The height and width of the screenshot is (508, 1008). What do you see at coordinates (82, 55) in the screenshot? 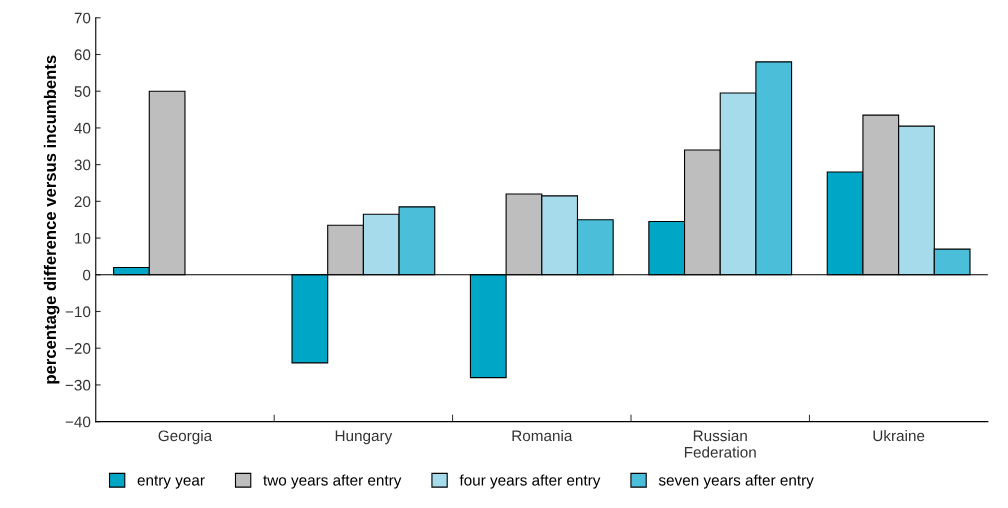
I see `y-tick-label: 60` at bounding box center [82, 55].